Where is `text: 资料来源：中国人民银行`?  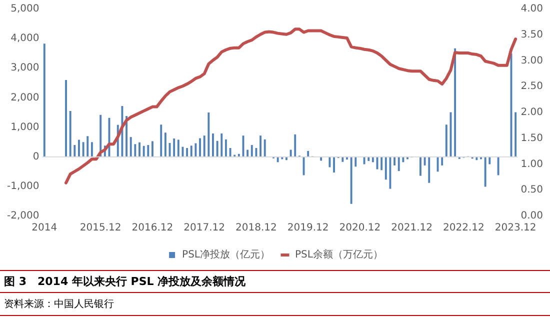
text: 资料来源：中国人民银行 is located at coordinates (275, 304).